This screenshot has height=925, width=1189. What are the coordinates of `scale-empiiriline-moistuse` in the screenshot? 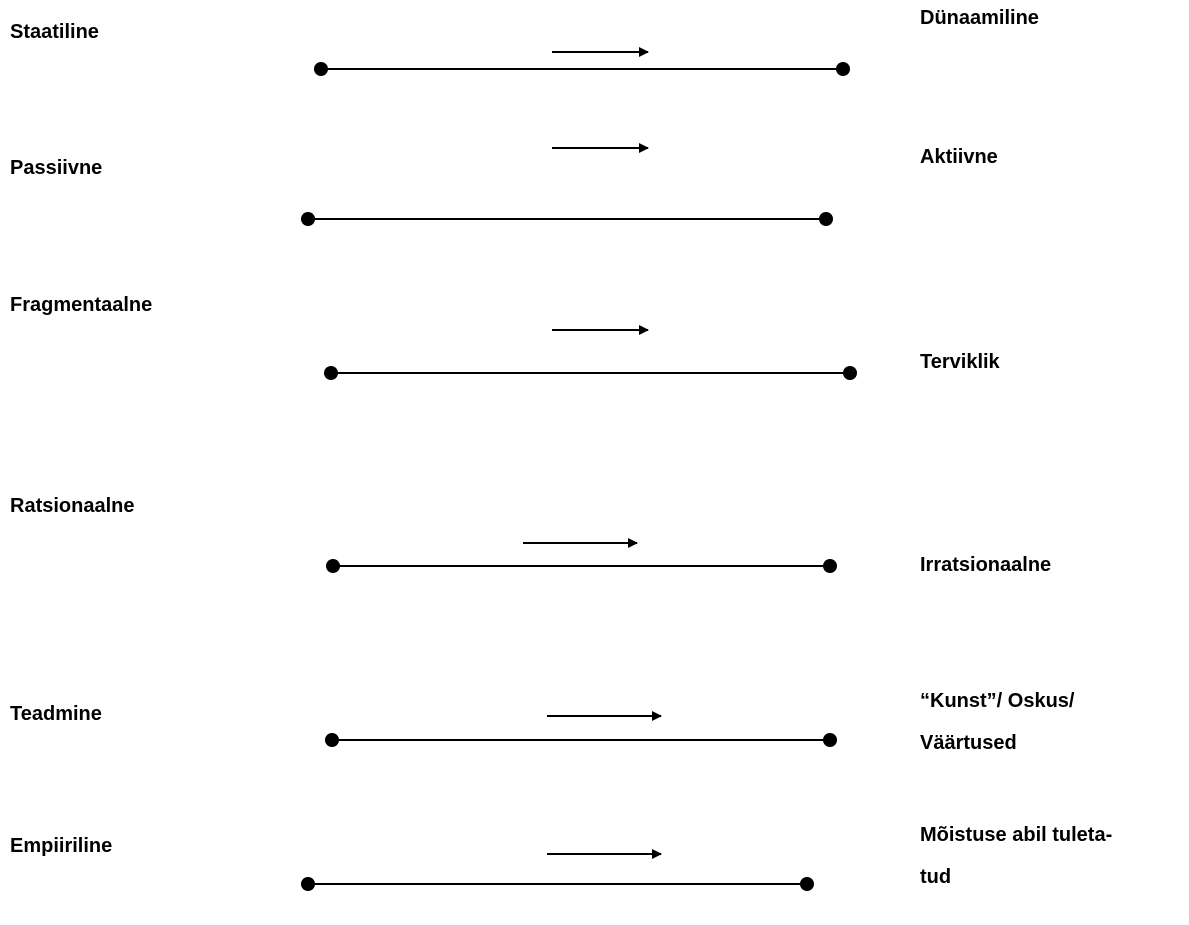 It's located at (557, 870).